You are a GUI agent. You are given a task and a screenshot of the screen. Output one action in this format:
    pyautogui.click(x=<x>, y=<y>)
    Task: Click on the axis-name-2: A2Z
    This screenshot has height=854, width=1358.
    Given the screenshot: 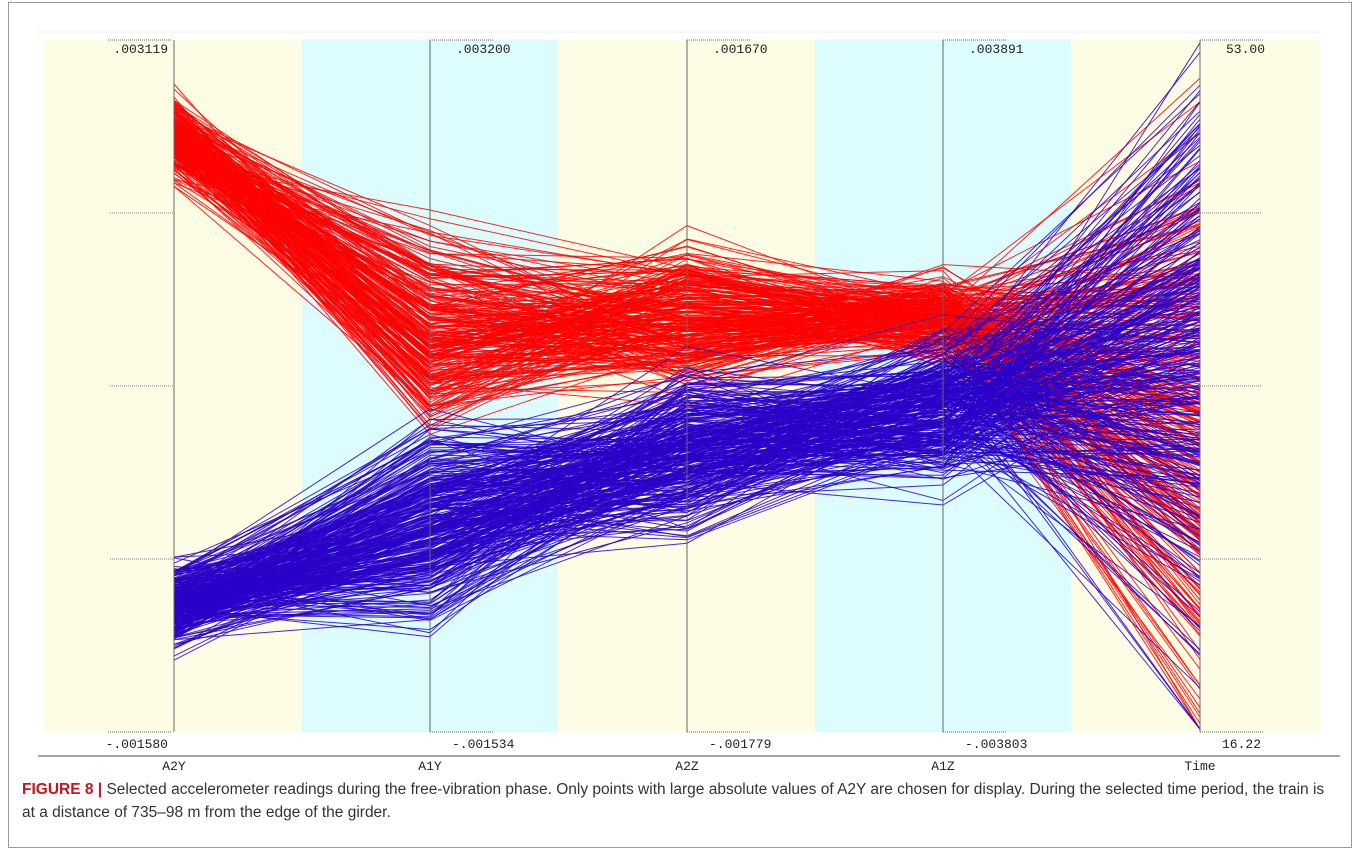 What is the action you would take?
    pyautogui.click(x=687, y=766)
    